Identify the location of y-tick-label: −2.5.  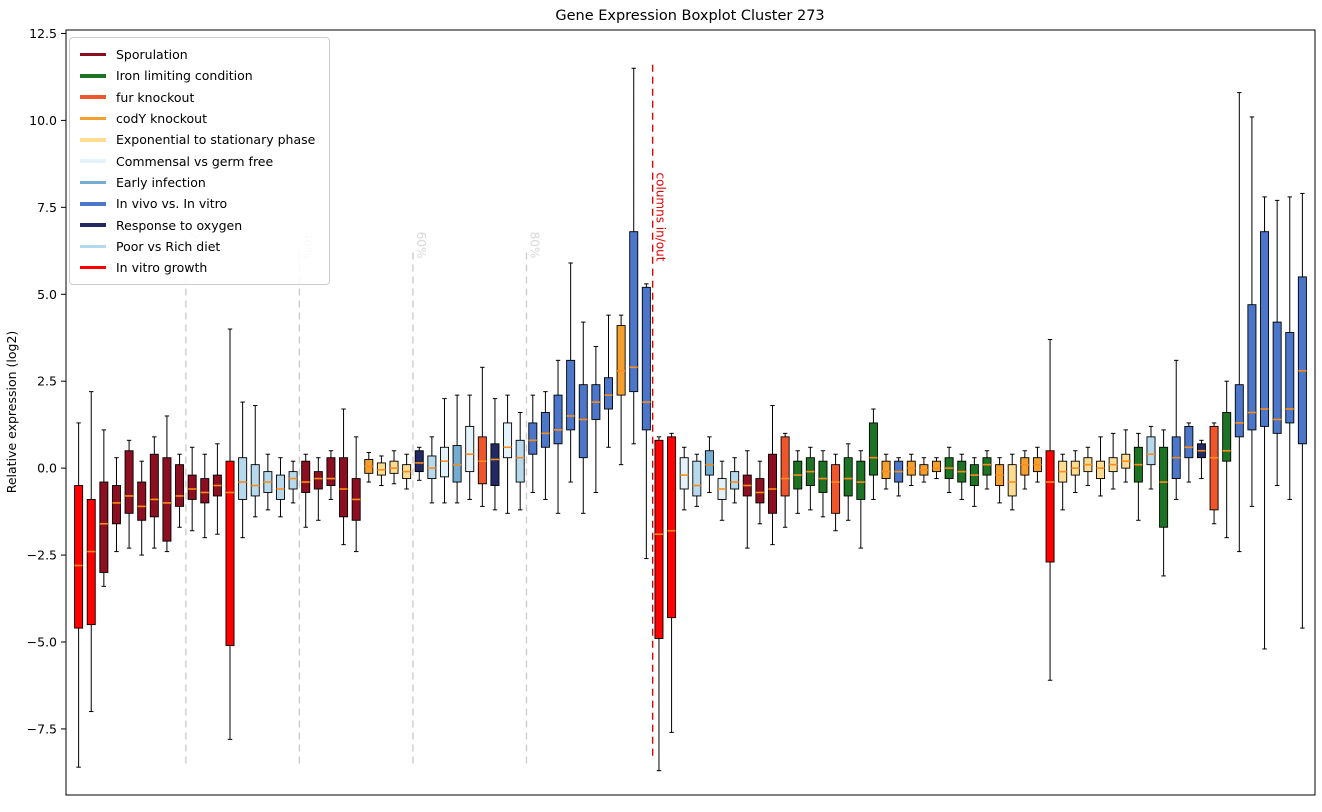
(42, 555).